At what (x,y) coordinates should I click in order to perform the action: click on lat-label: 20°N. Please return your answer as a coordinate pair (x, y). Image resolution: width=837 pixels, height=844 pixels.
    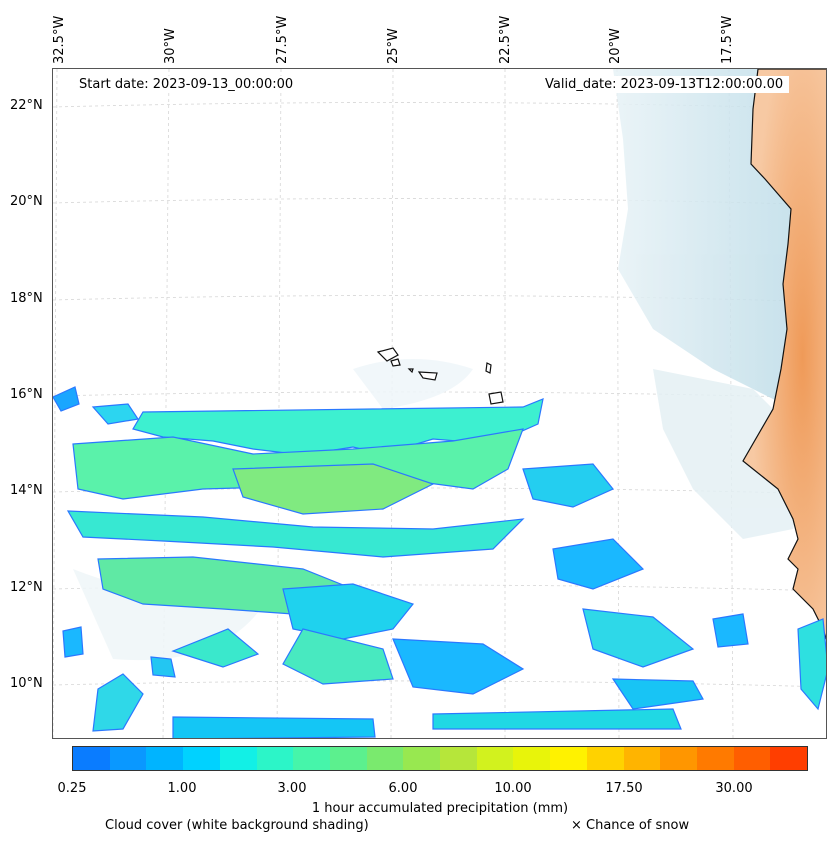
    Looking at the image, I should click on (26, 201).